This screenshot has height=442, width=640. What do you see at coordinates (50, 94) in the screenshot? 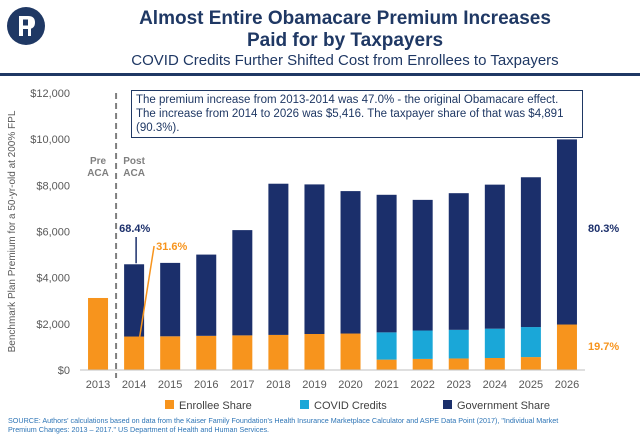
I see `y-tick-label: $12,000` at bounding box center [50, 94].